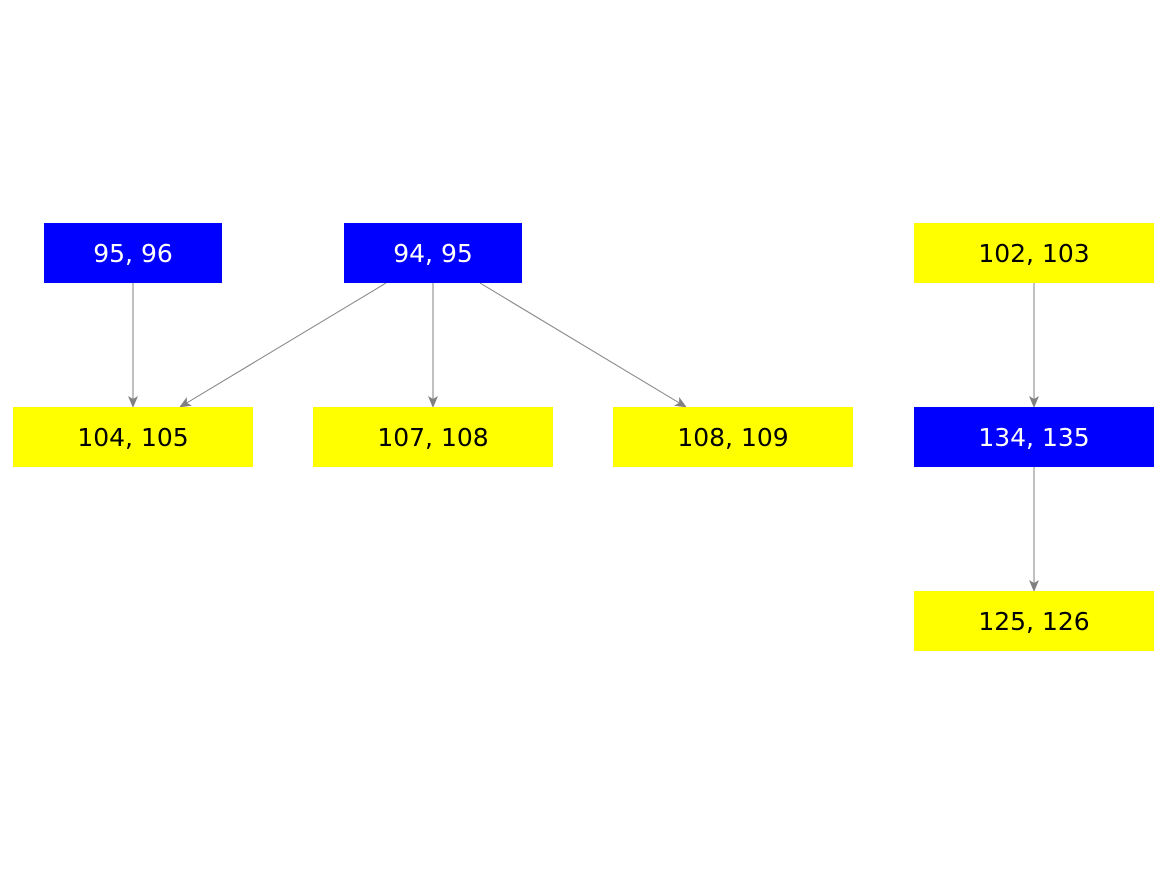 The height and width of the screenshot is (875, 1167). Describe the element at coordinates (1034, 621) in the screenshot. I see `node-125-126: 125, 126` at that location.